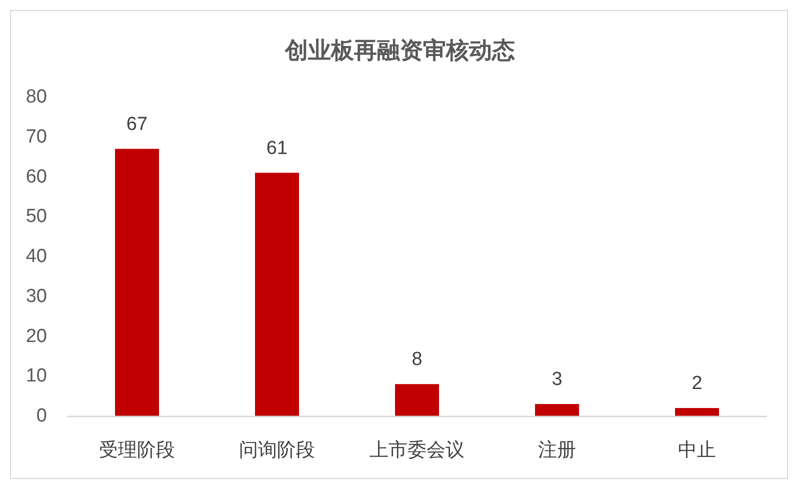  What do you see at coordinates (399, 50) in the screenshot?
I see `chart-title: 创业板再融资审核动态` at bounding box center [399, 50].